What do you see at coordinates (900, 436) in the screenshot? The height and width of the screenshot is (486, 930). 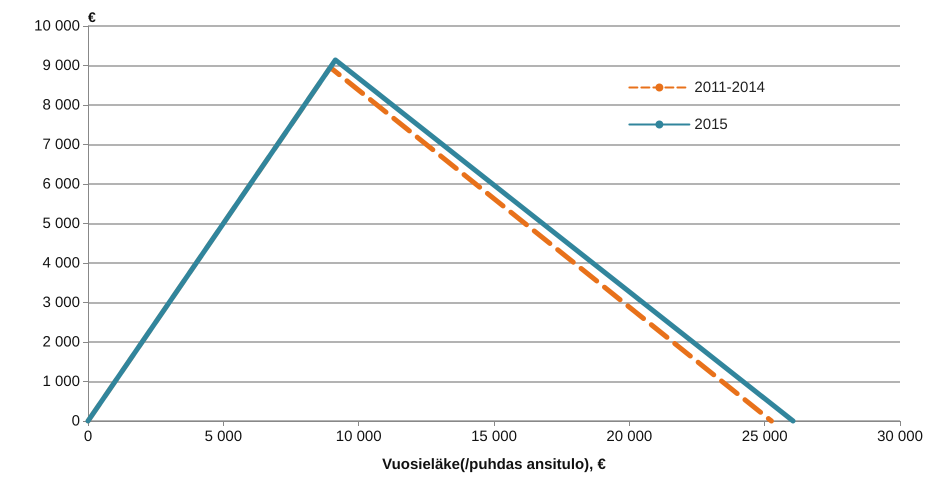 I see `x-tick-label: 30 000` at bounding box center [900, 436].